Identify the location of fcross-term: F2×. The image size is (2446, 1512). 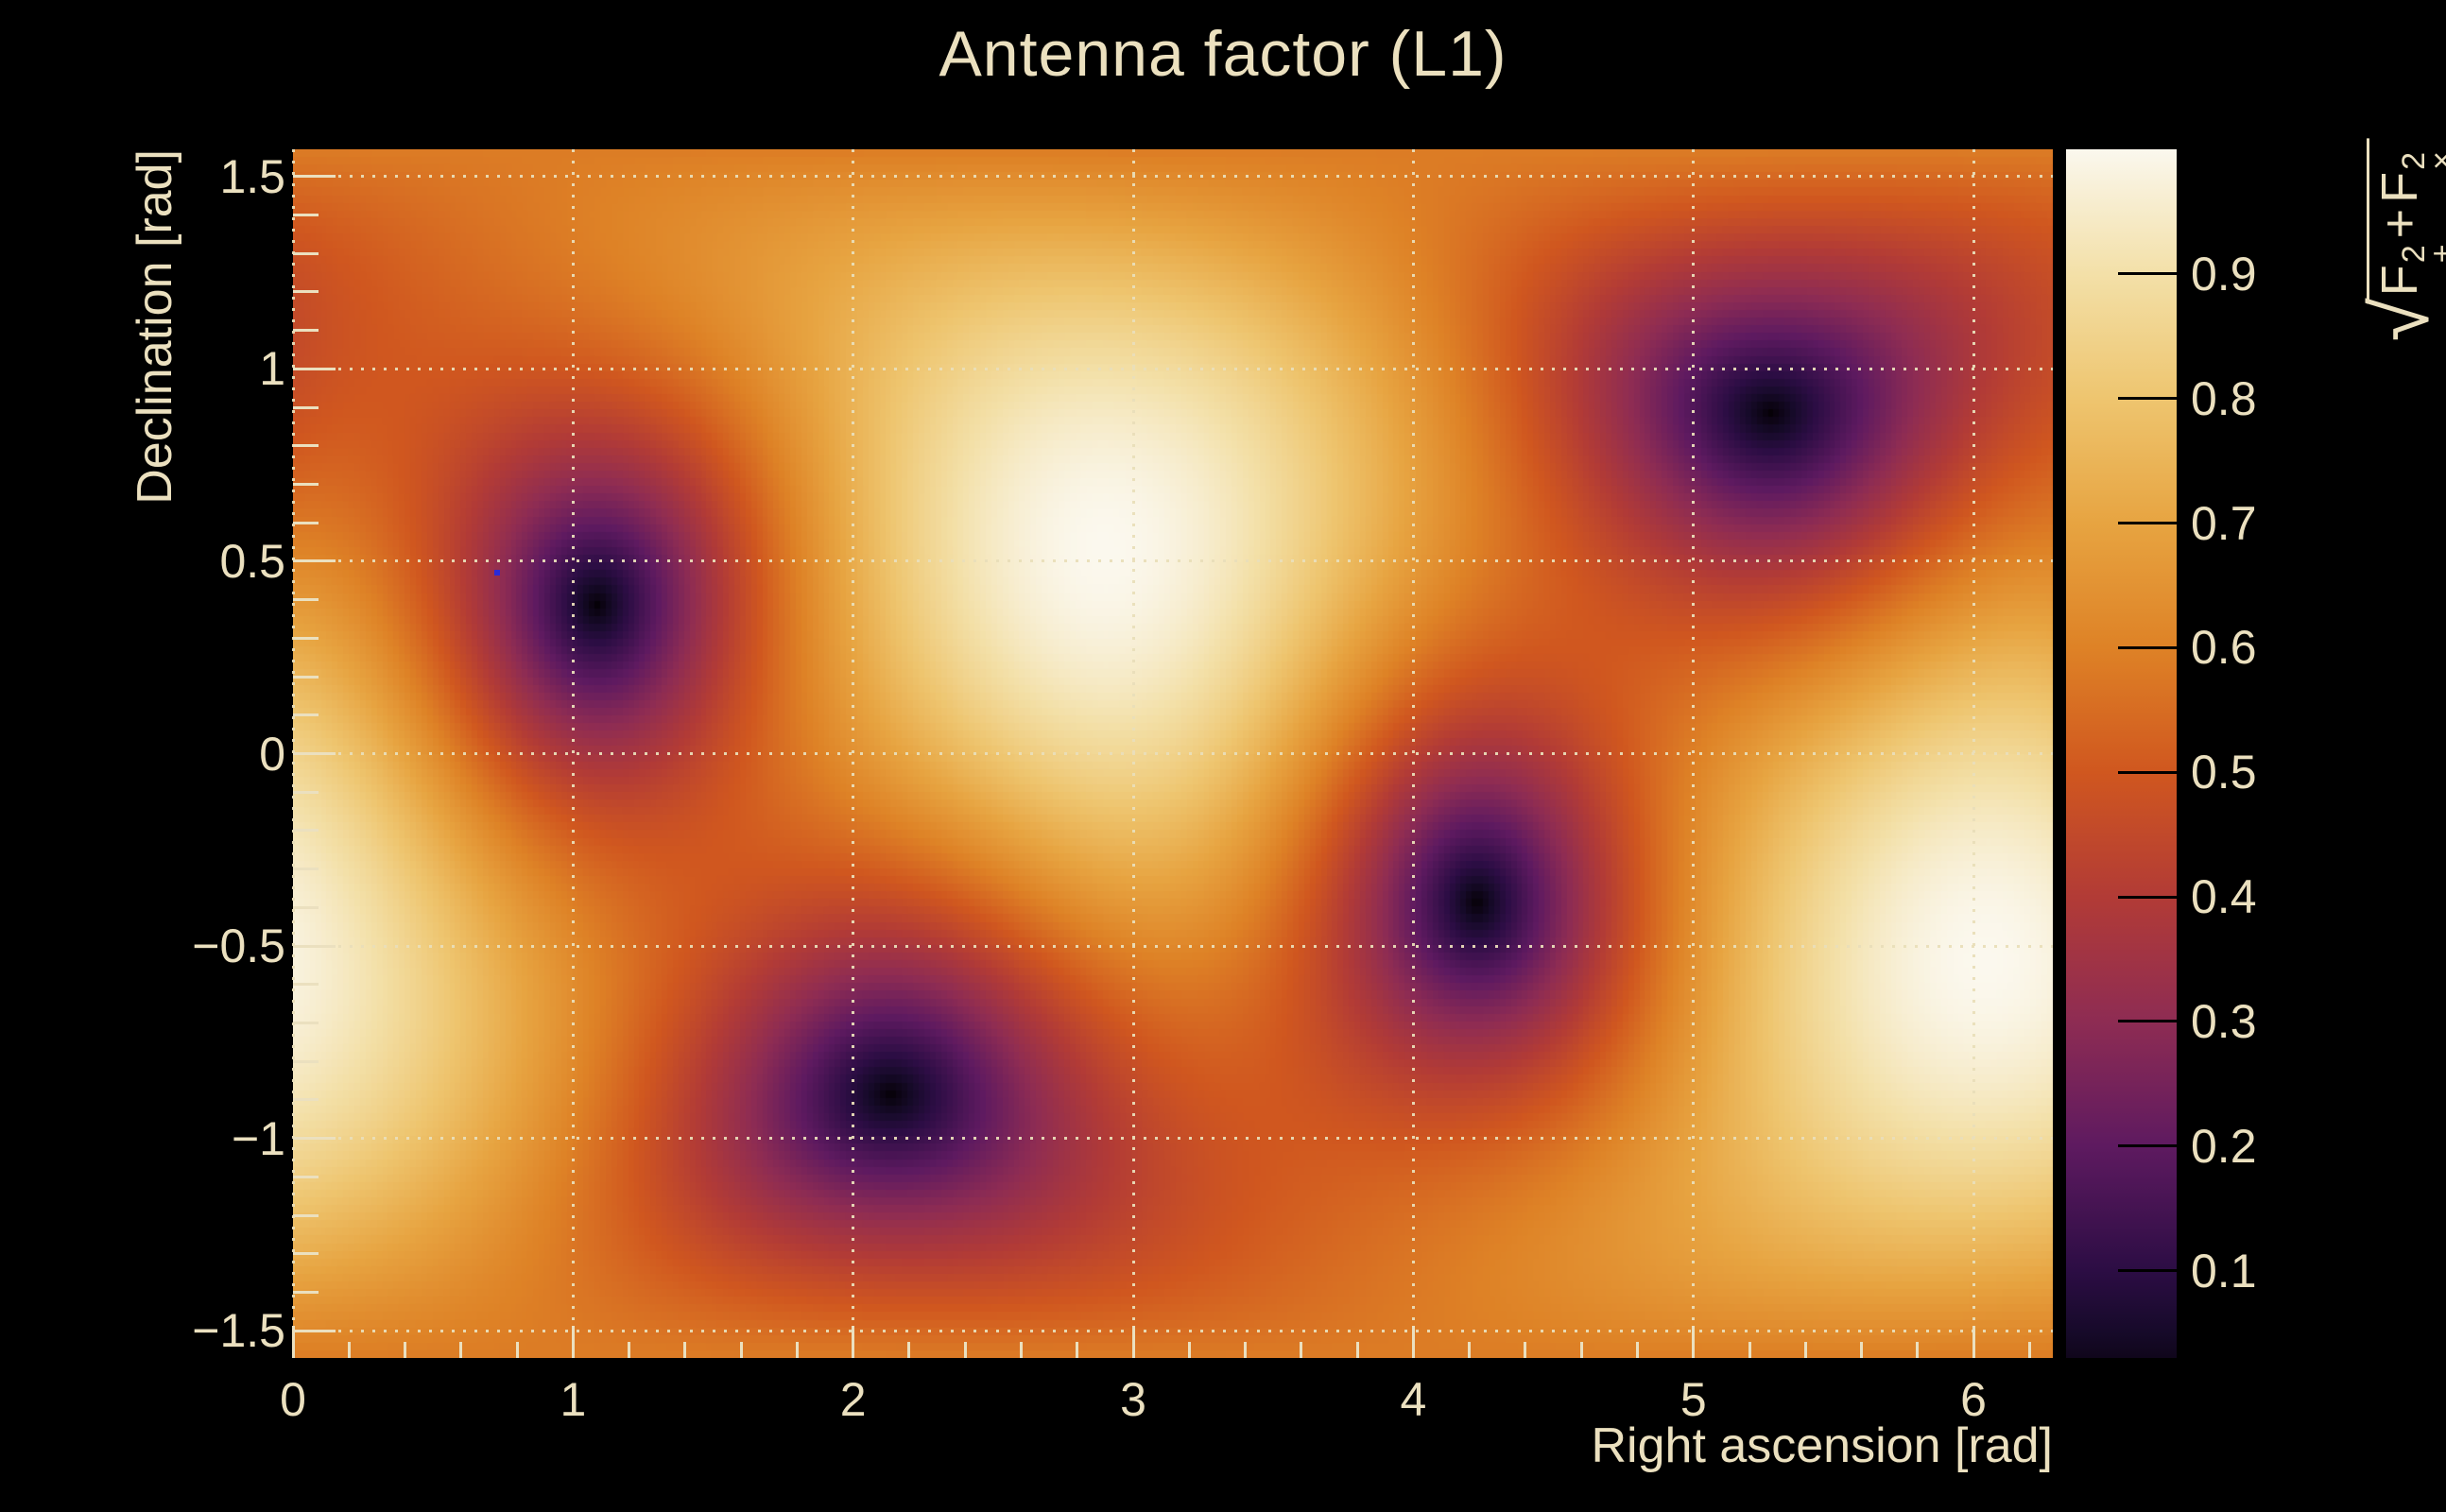
(2408, 177).